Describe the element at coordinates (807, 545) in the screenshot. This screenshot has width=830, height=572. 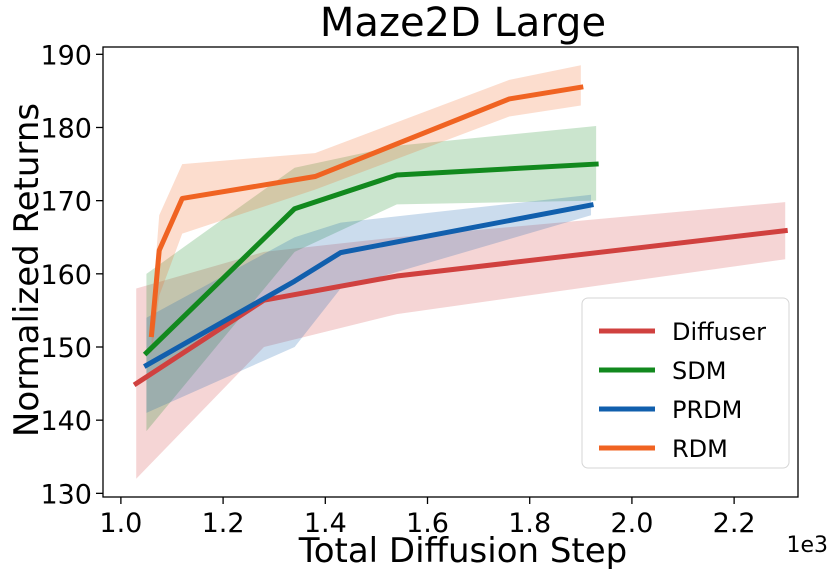
I see `x-axis-multiplier: 1e3` at that location.